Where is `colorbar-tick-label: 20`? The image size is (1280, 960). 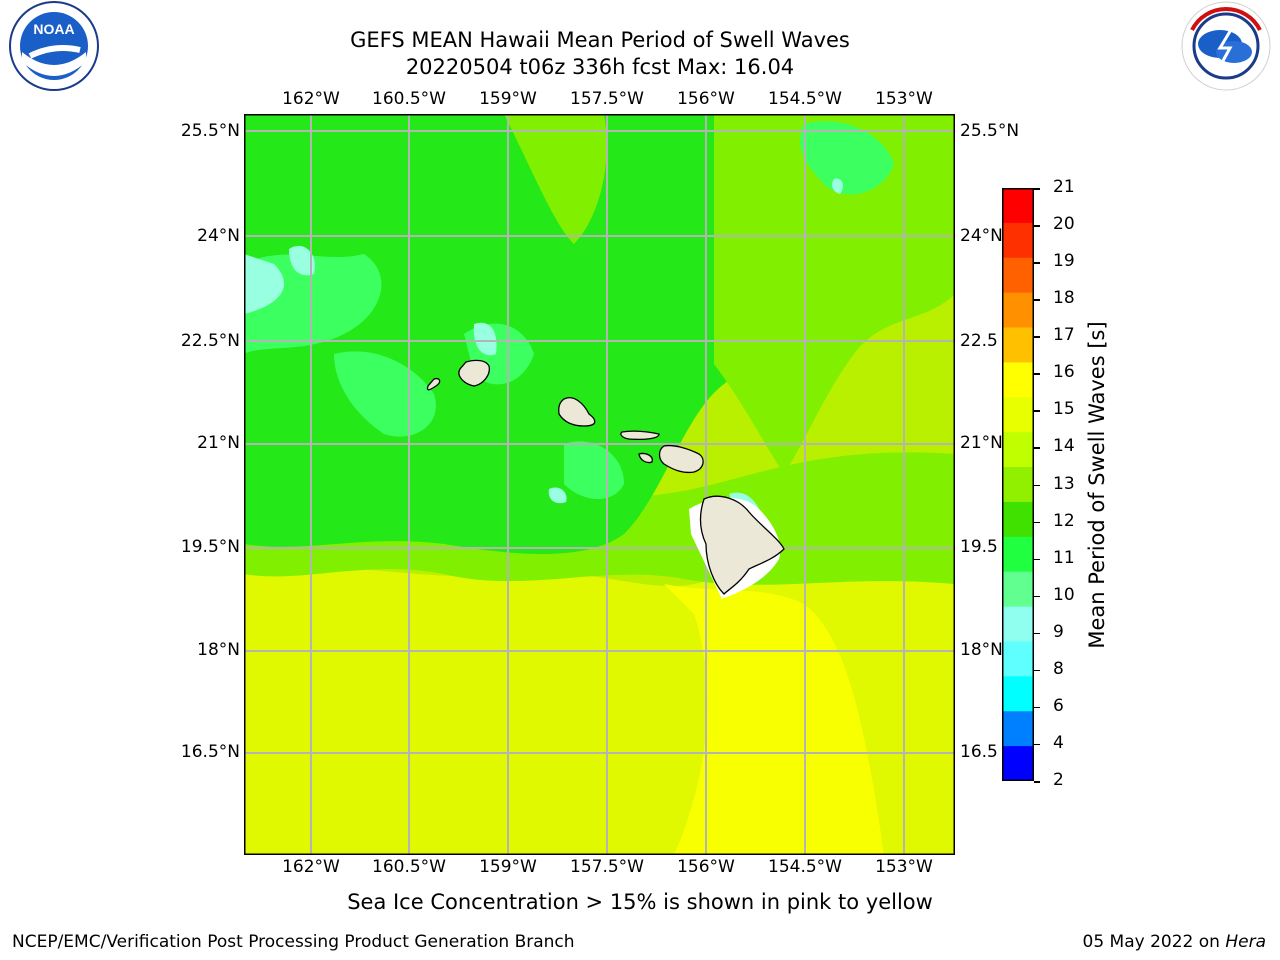 colorbar-tick-label: 20 is located at coordinates (1064, 224).